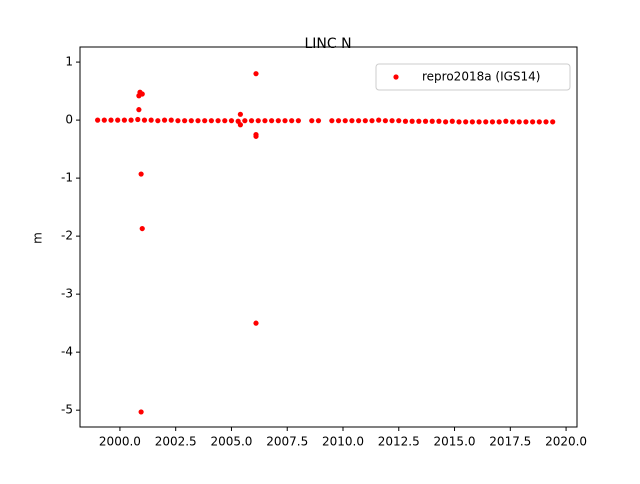 The height and width of the screenshot is (484, 640). I want to click on x-tick-label: 2005.0, so click(231, 442).